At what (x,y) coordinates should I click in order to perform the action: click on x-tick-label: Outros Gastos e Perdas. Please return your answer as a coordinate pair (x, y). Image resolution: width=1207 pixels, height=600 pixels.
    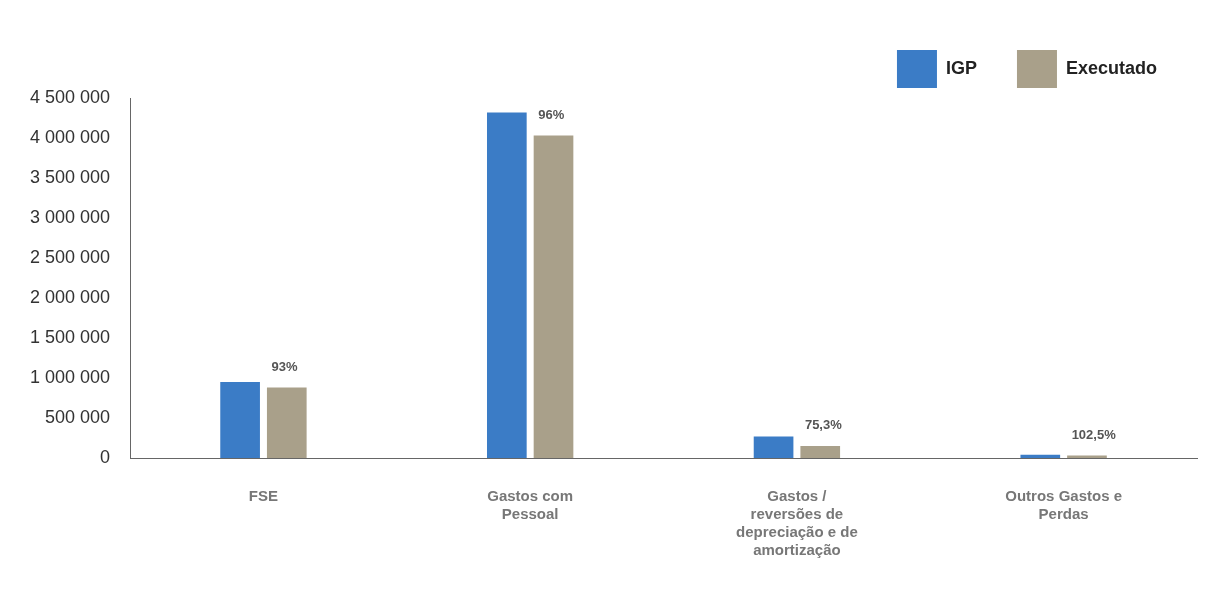
    Looking at the image, I should click on (1063, 505).